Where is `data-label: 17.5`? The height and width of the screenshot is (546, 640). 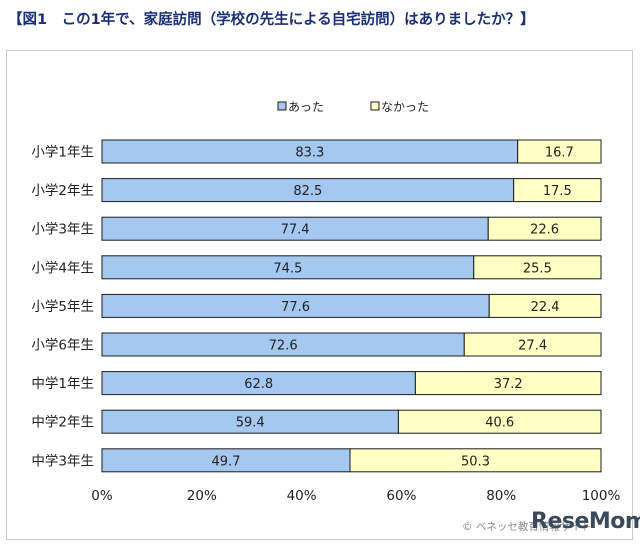 data-label: 17.5 is located at coordinates (557, 191).